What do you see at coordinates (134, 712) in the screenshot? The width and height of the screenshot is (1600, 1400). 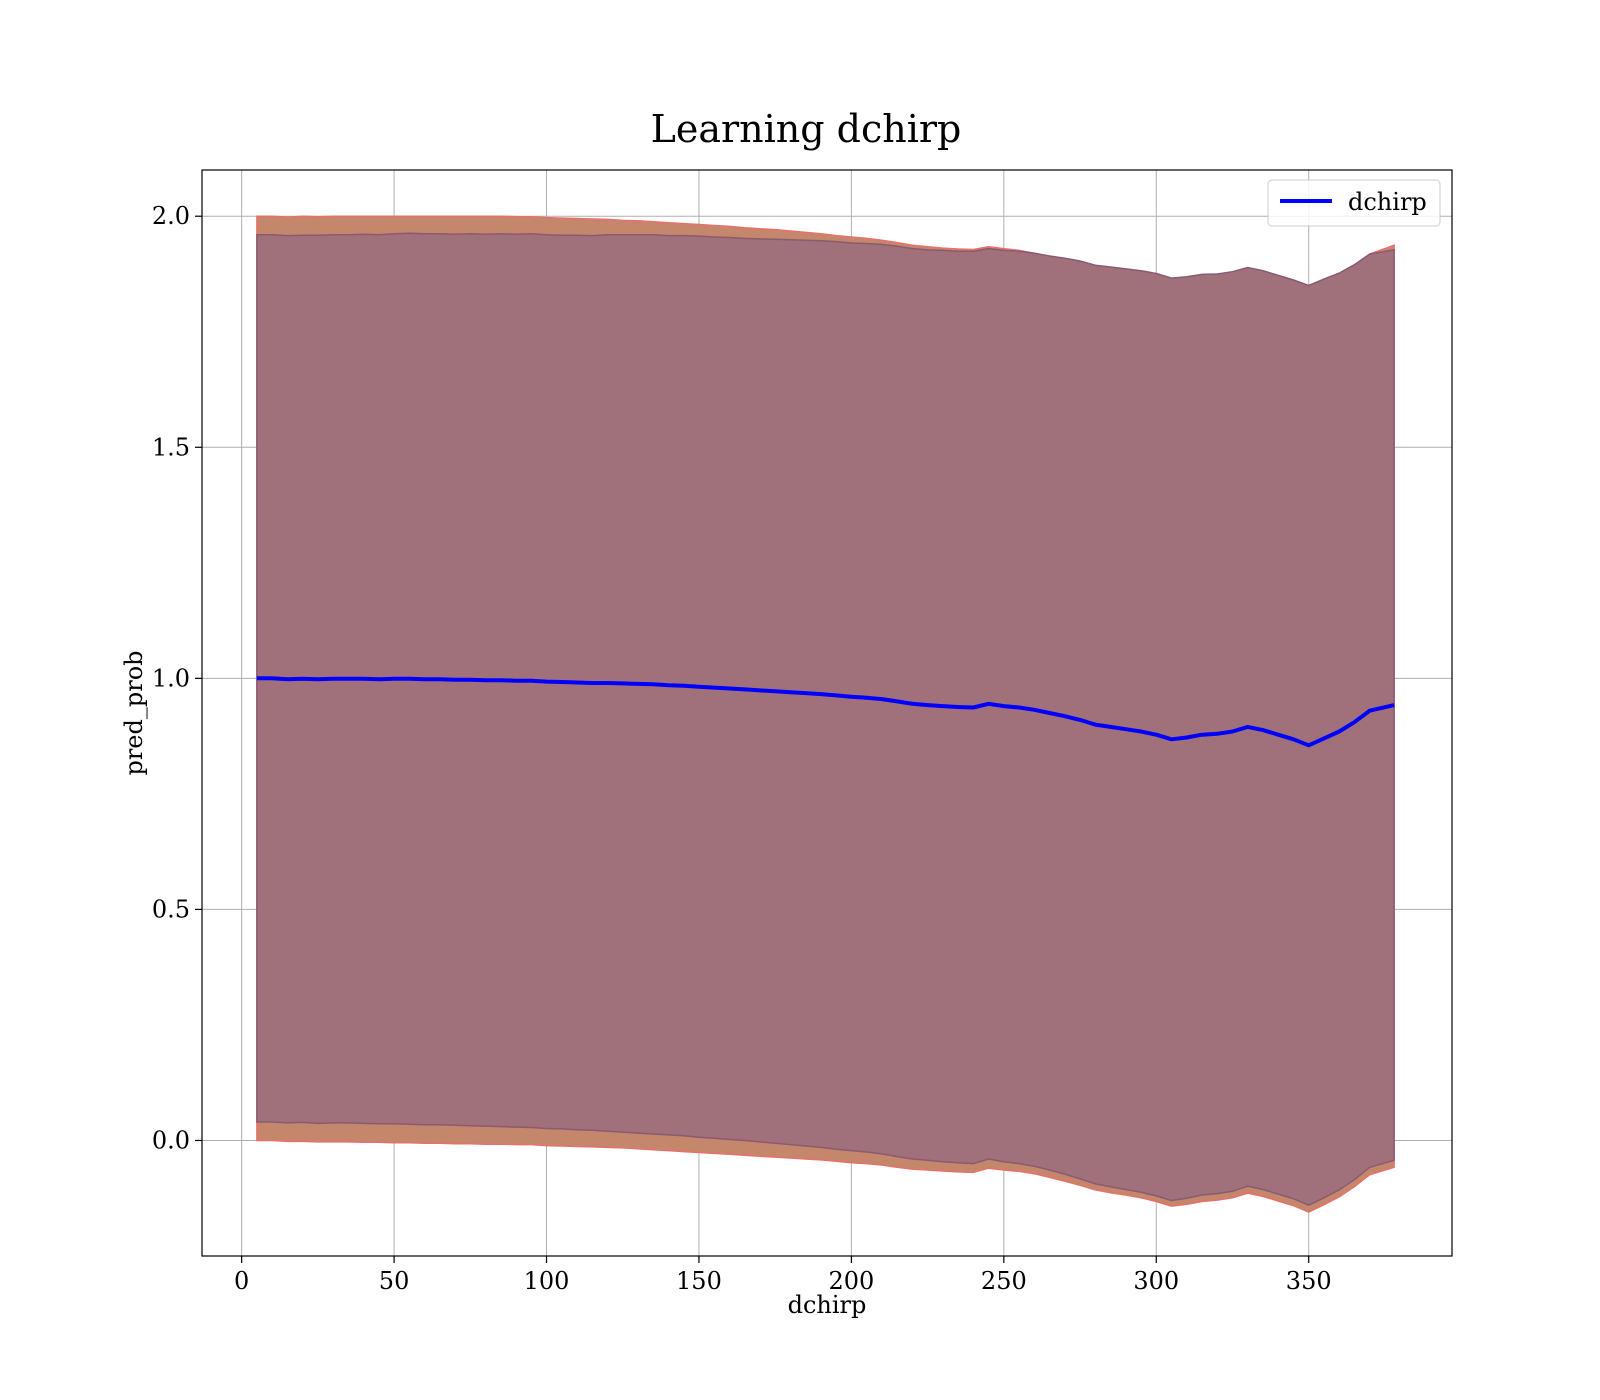 I see `y-axis-label: pred_prob` at bounding box center [134, 712].